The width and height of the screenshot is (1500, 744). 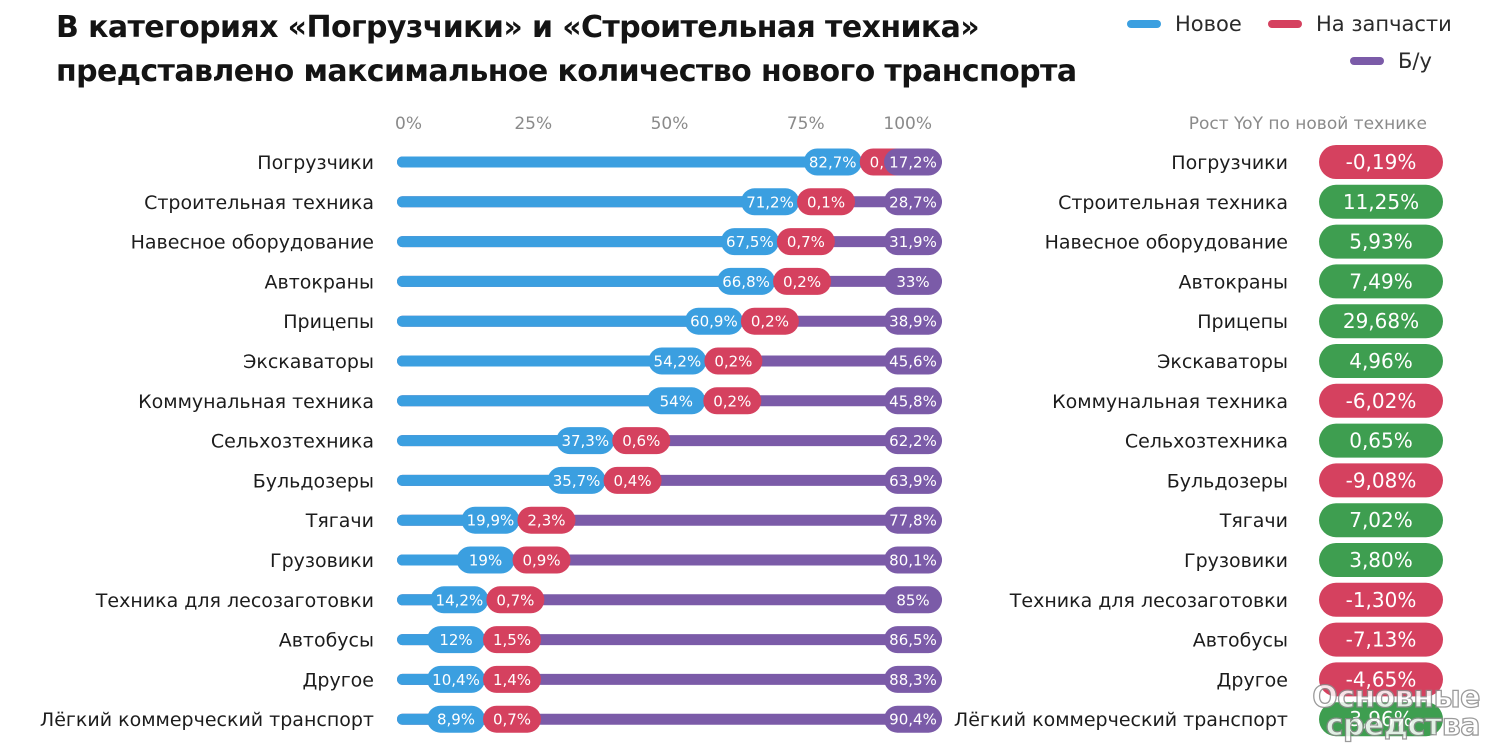 I want to click on pill-parts-label: 0,7%, so click(x=806, y=242).